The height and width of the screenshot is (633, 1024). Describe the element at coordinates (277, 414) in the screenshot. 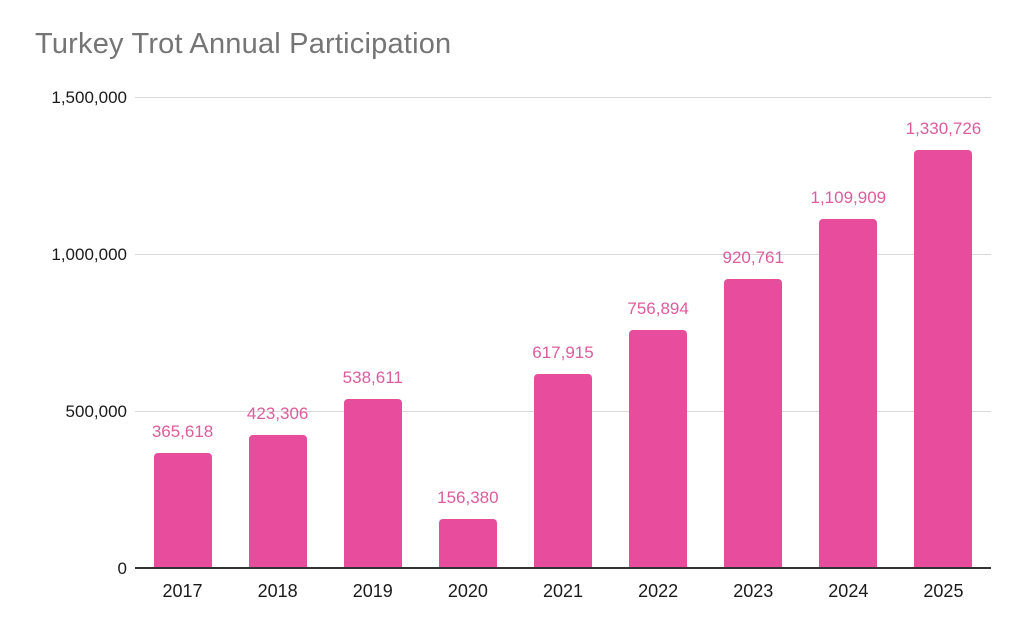

I see `bar-value-label: 423,306` at that location.